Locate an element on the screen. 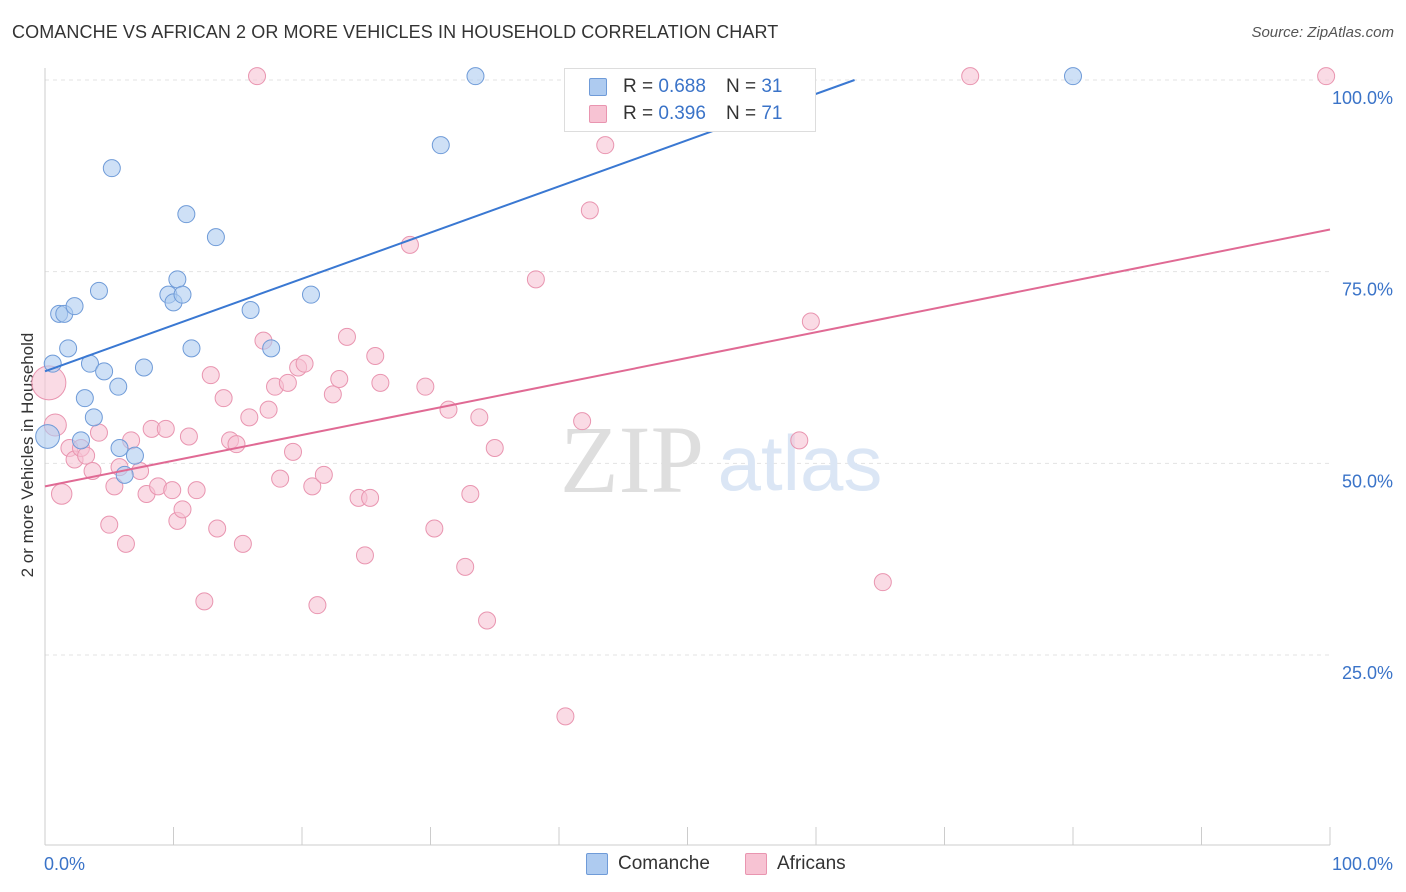 Image resolution: width=1406 pixels, height=892 pixels. bottom-legend-swatch-comanche is located at coordinates (597, 864).